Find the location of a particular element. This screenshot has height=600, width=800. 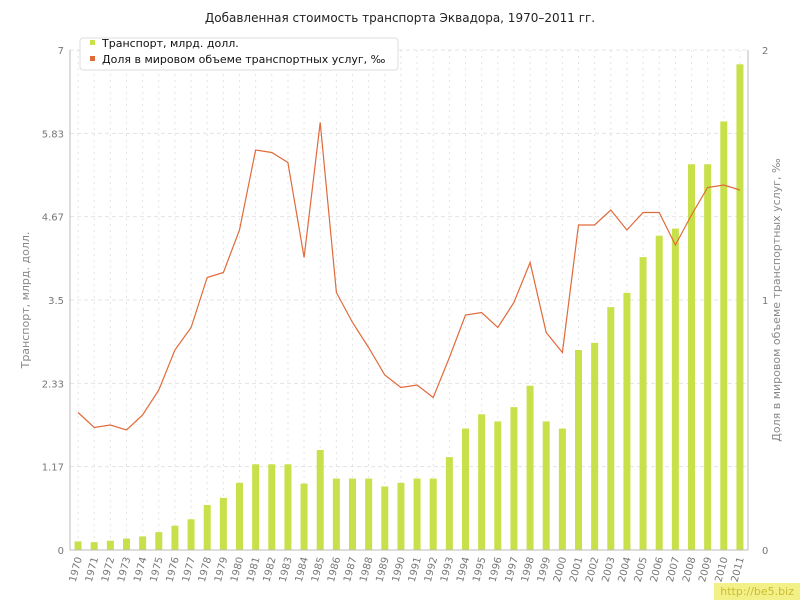

left-tick-label: 2.33 is located at coordinates (53, 384).